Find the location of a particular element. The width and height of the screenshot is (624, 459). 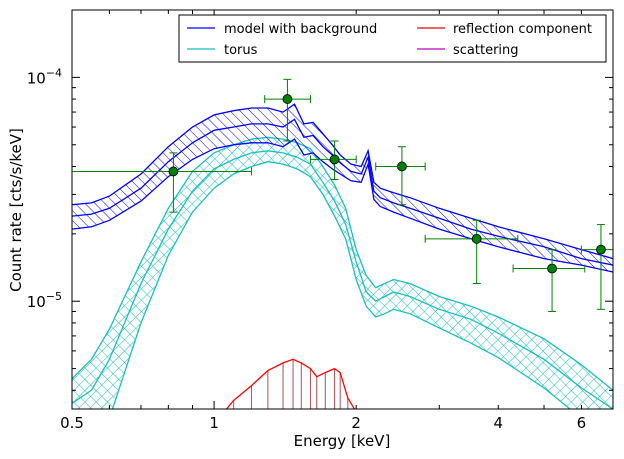

x-tick-label: 6 is located at coordinates (582, 423).